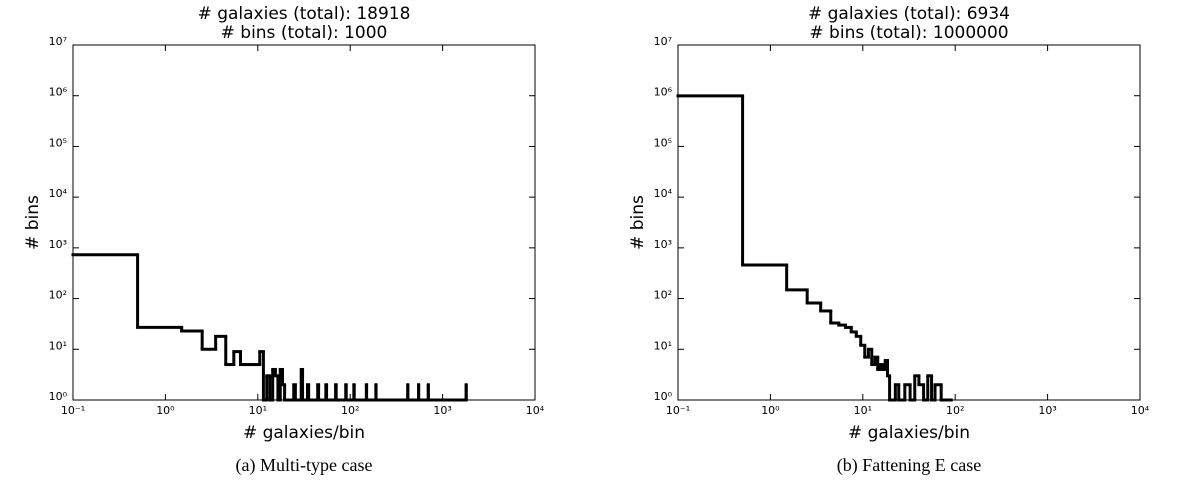 This screenshot has height=482, width=1200. Describe the element at coordinates (304, 33) in the screenshot. I see `chart-title: # bins (total): 1000` at that location.